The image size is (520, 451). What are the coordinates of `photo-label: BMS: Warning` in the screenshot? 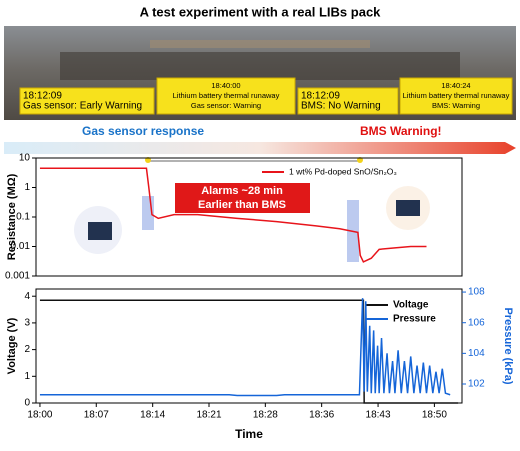 It's located at (456, 105).